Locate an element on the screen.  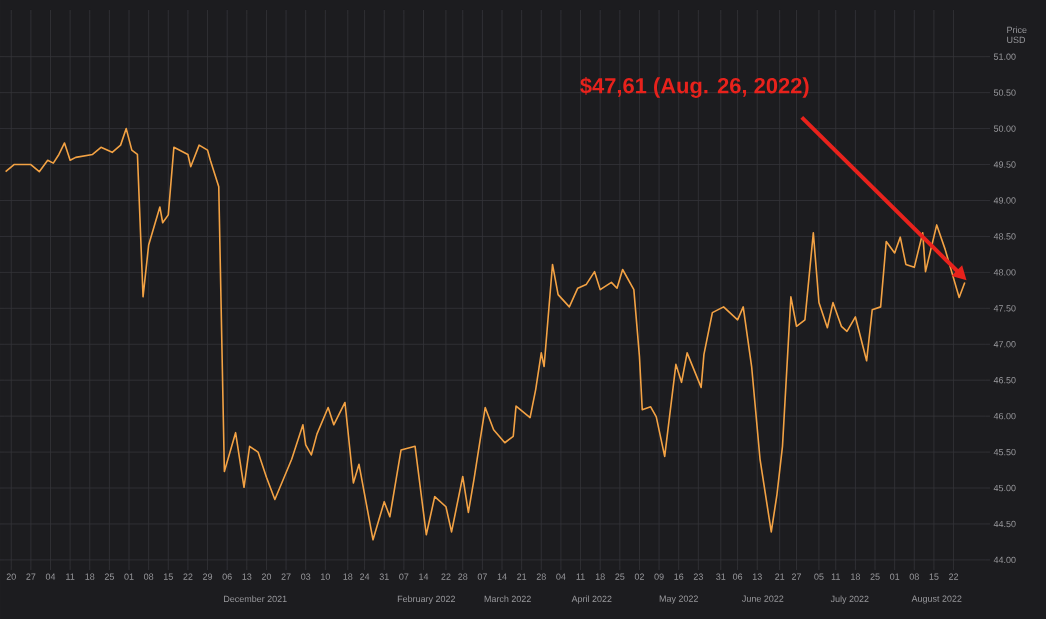
x2-tick-label: April 2022 is located at coordinates (591, 599).